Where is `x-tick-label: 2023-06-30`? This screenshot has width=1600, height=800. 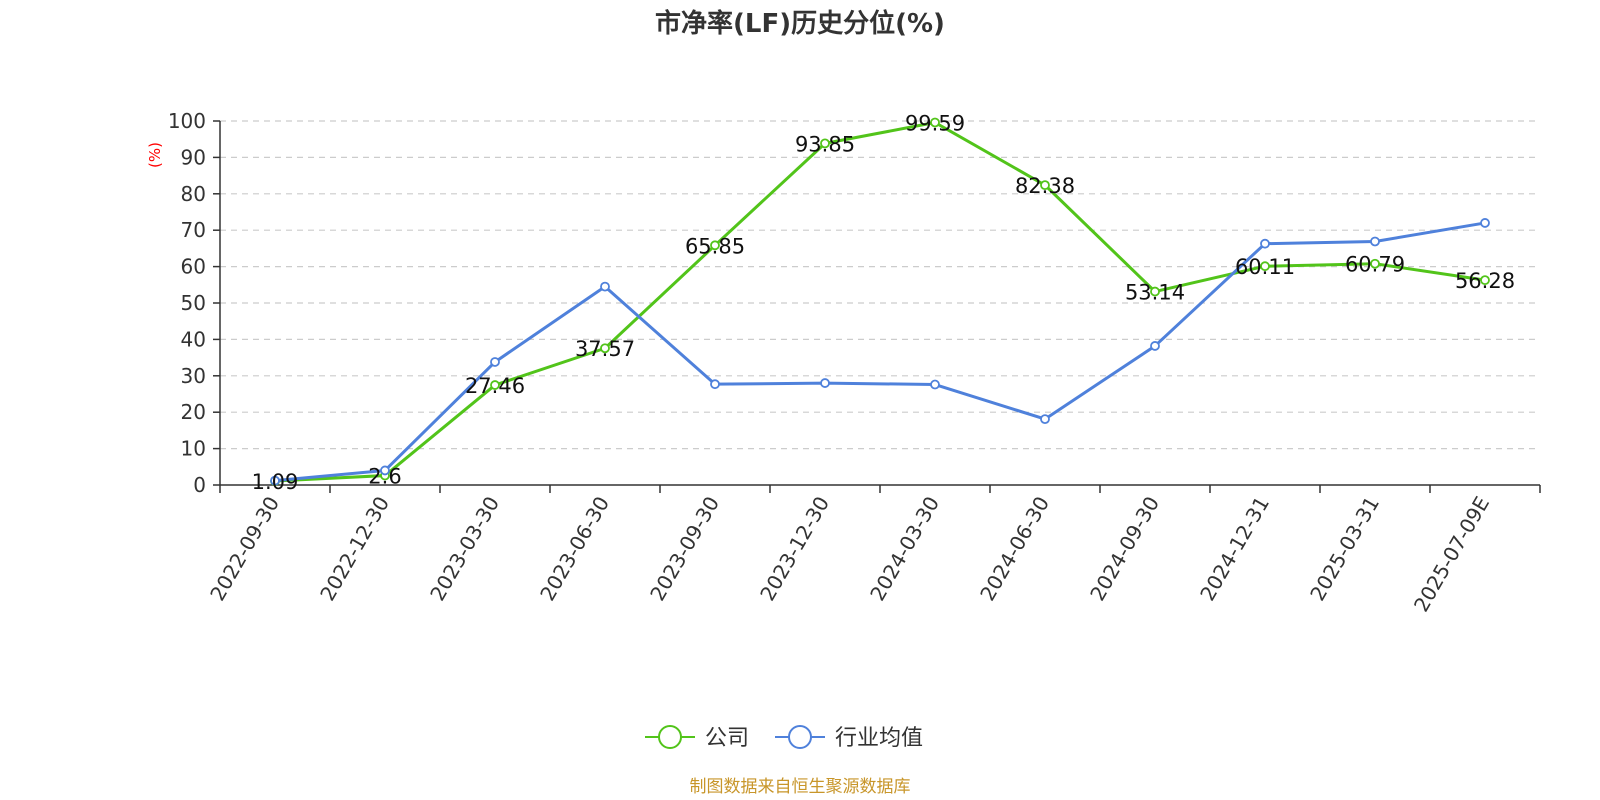 x-tick-label: 2023-06-30 is located at coordinates (574, 548).